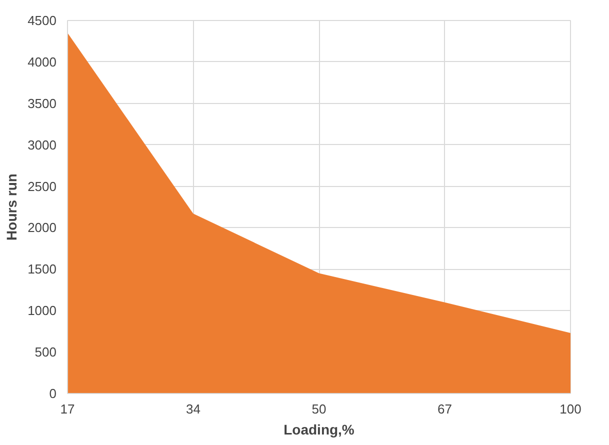  What do you see at coordinates (571, 409) in the screenshot?
I see `x-tick-label: 100` at bounding box center [571, 409].